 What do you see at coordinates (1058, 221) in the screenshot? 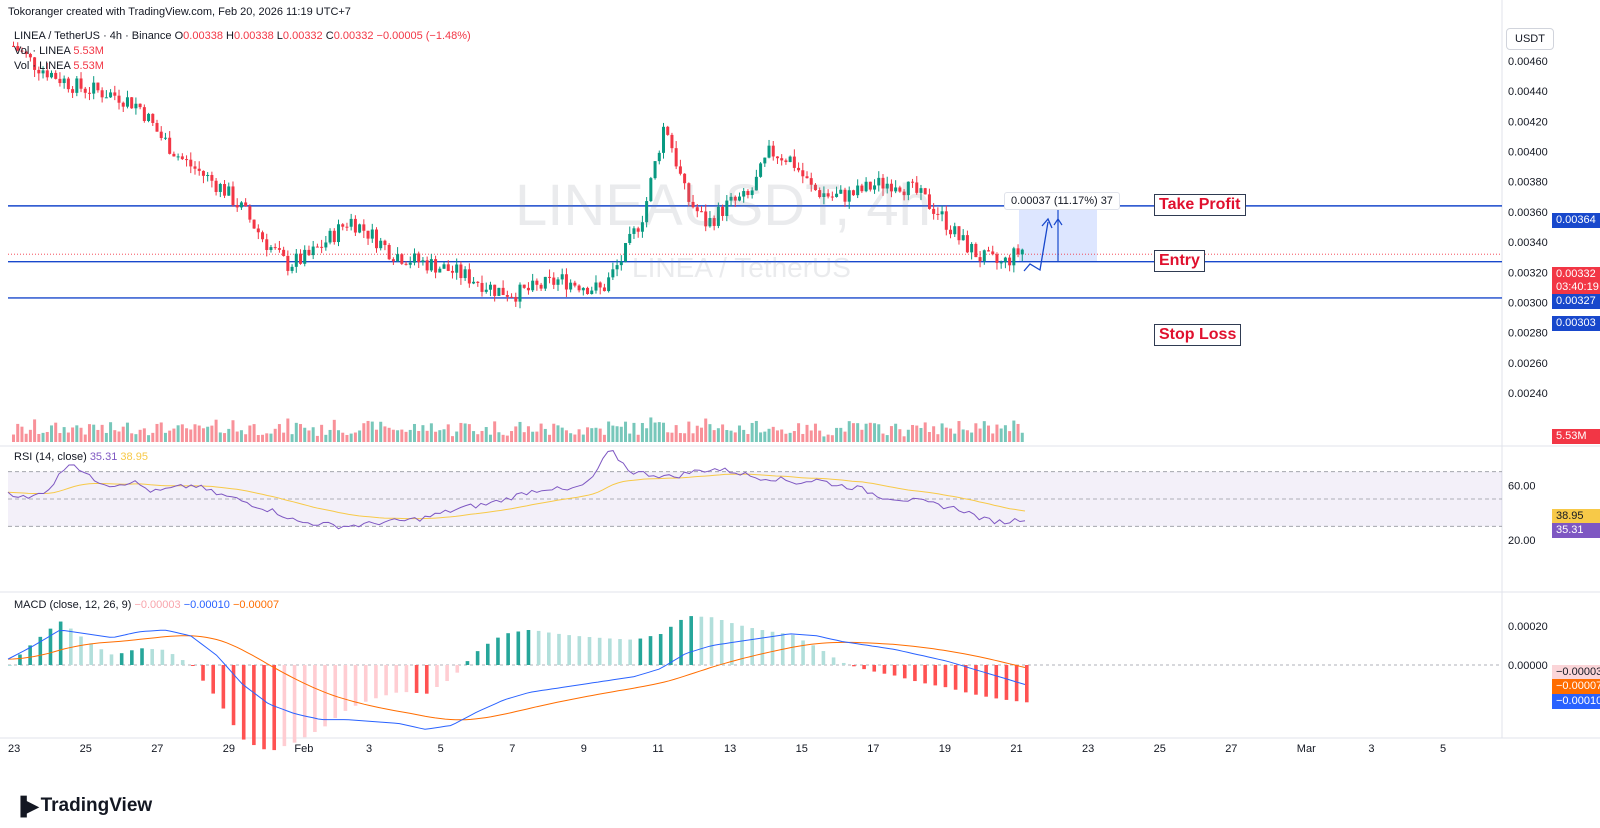
I see `measure-arrow-head` at bounding box center [1058, 221].